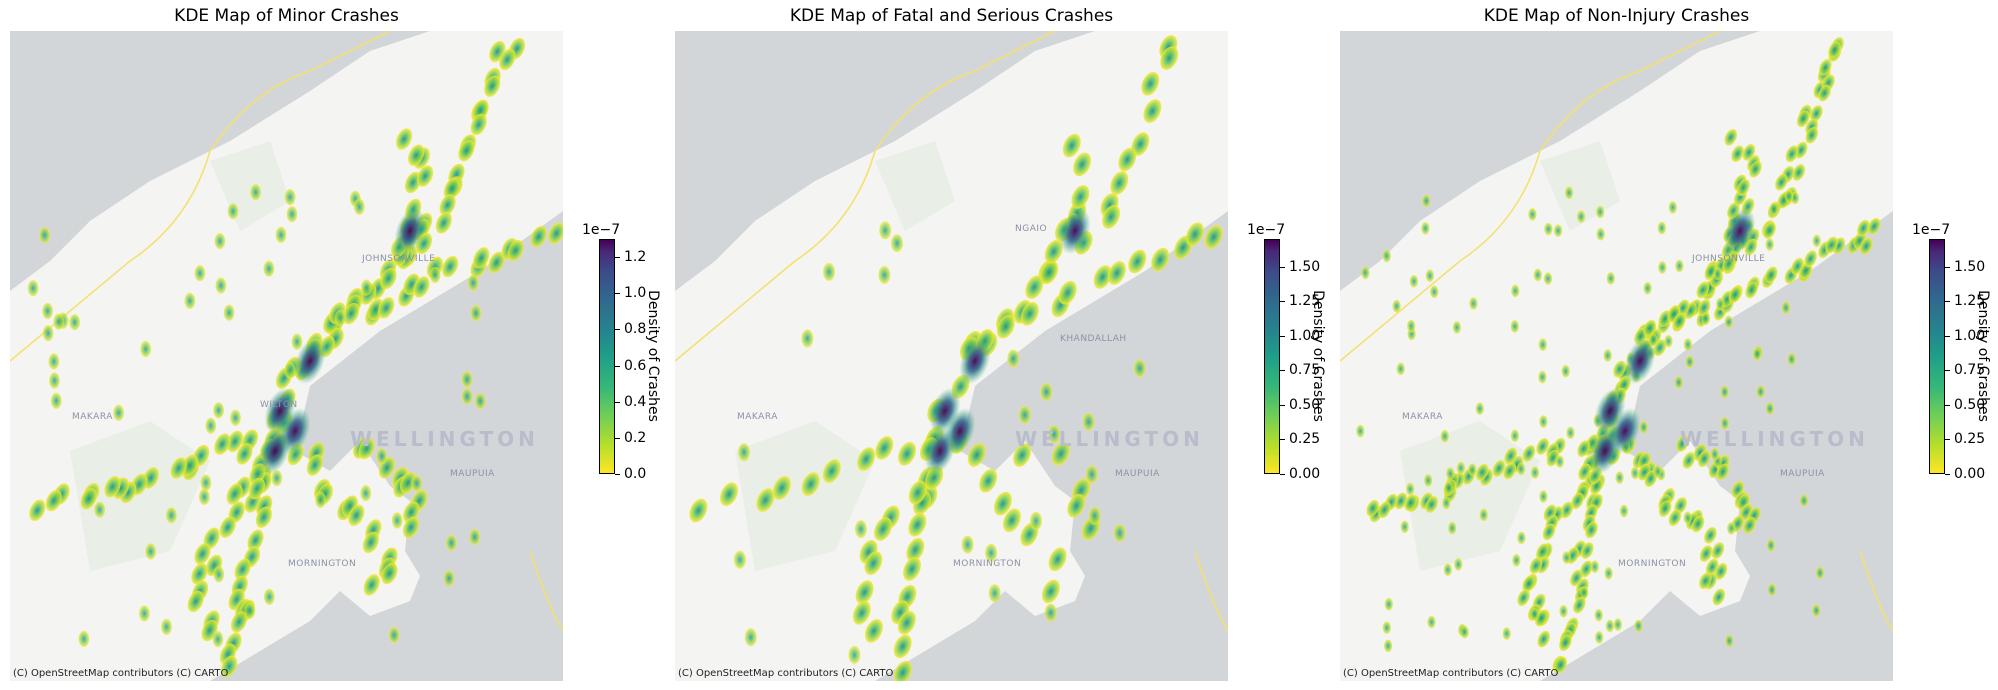 This screenshot has width=1998, height=690. Describe the element at coordinates (398, 259) in the screenshot. I see `place-label: JOHNSONVILLE` at that location.